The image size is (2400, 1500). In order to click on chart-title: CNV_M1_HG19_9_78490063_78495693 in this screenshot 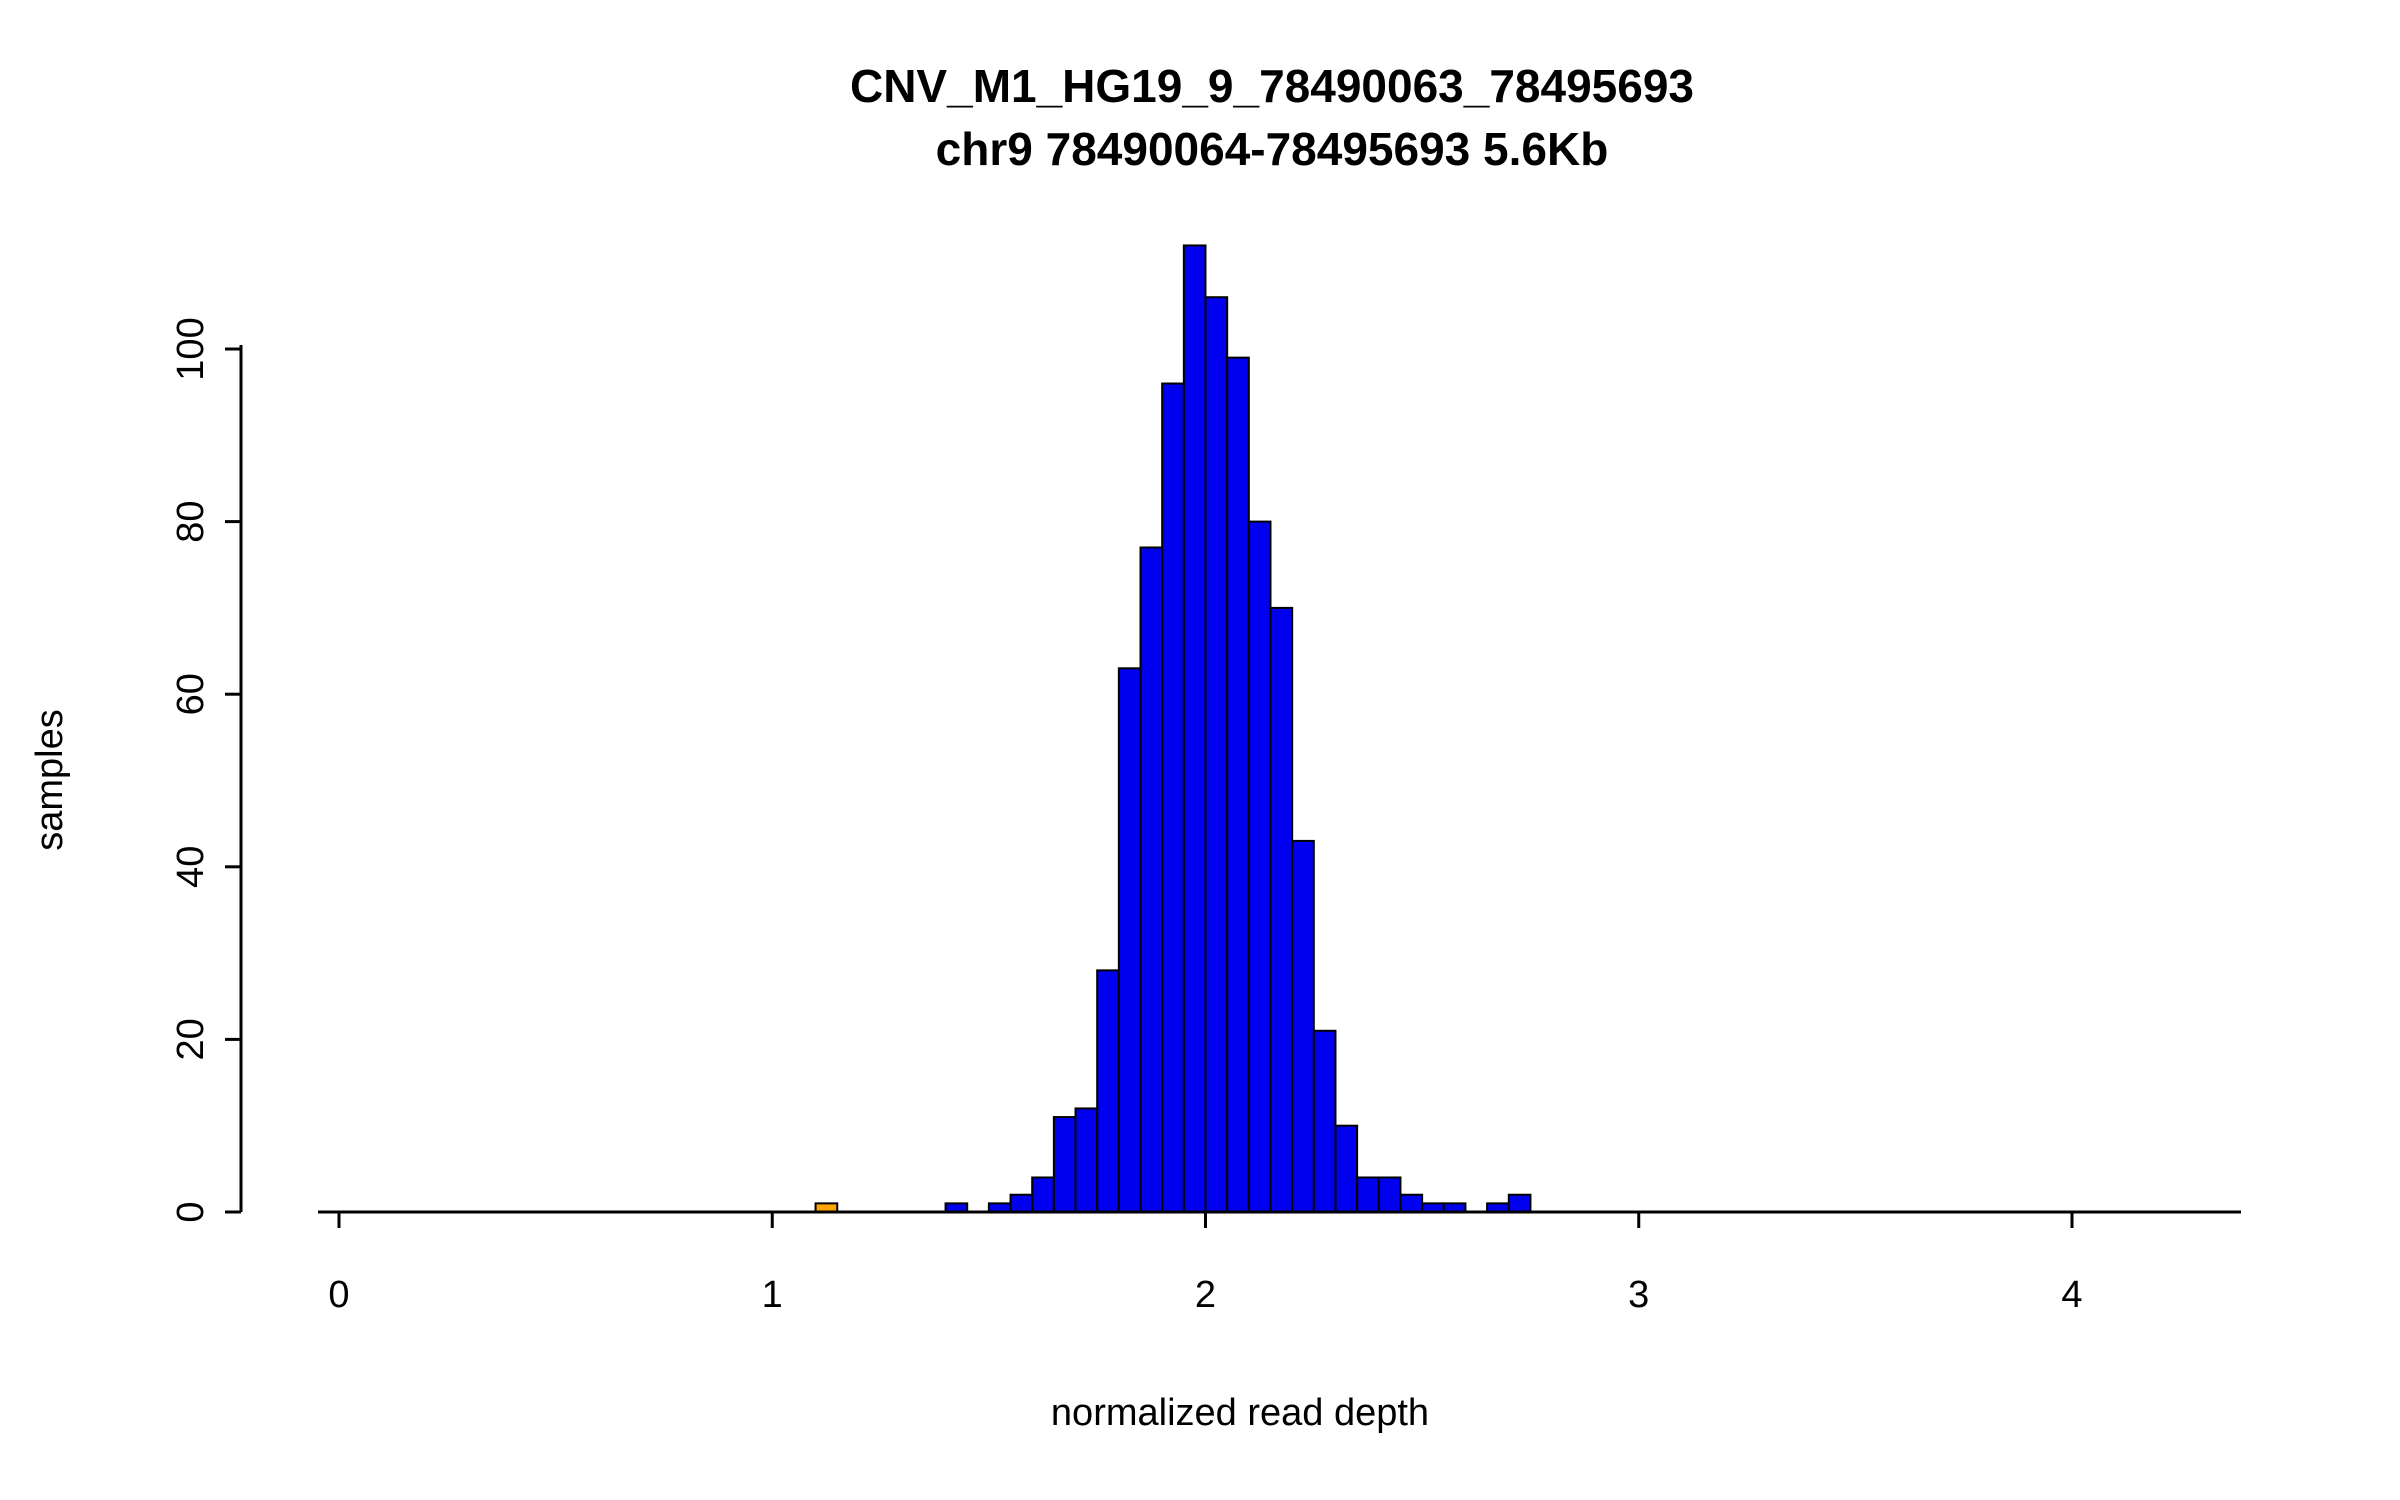, I will do `click(1272, 86)`.